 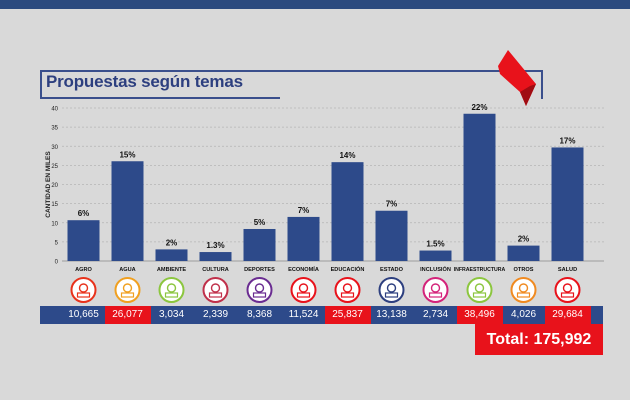 I want to click on y-tick-label: 35, so click(x=54, y=129).